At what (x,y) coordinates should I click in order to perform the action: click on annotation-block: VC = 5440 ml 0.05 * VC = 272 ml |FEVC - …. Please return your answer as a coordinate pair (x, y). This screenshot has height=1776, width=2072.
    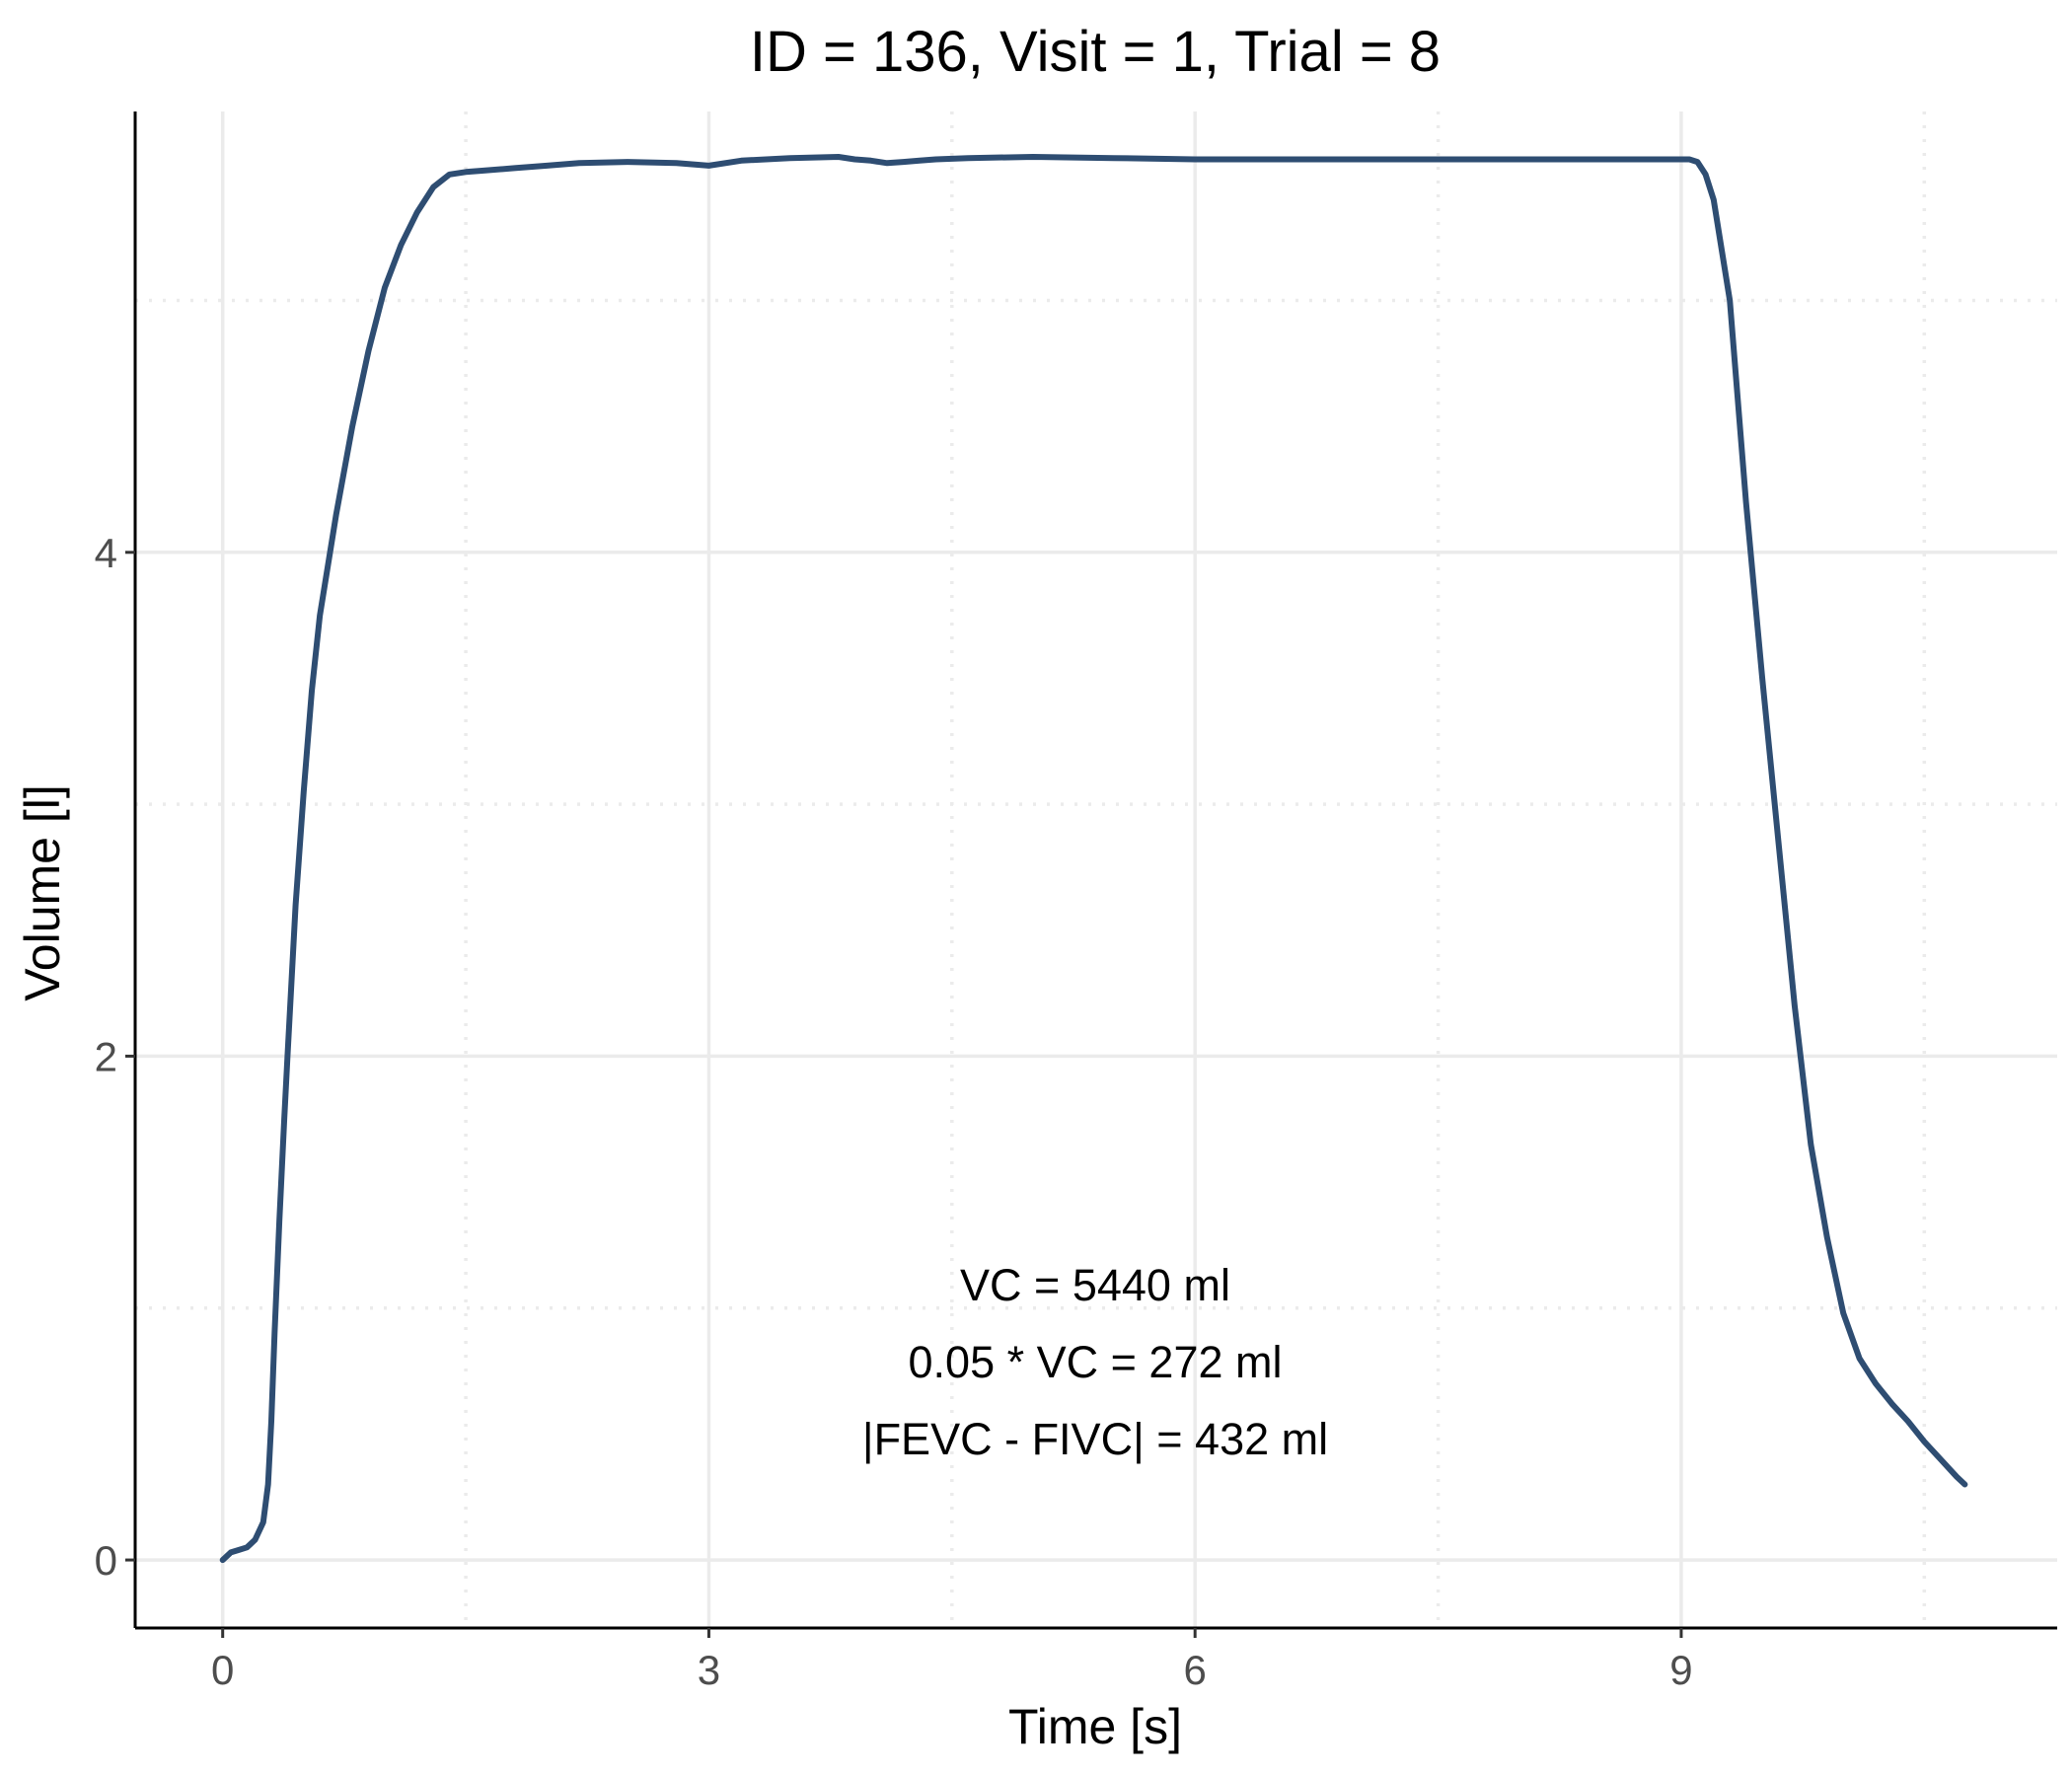
    Looking at the image, I should click on (1095, 1362).